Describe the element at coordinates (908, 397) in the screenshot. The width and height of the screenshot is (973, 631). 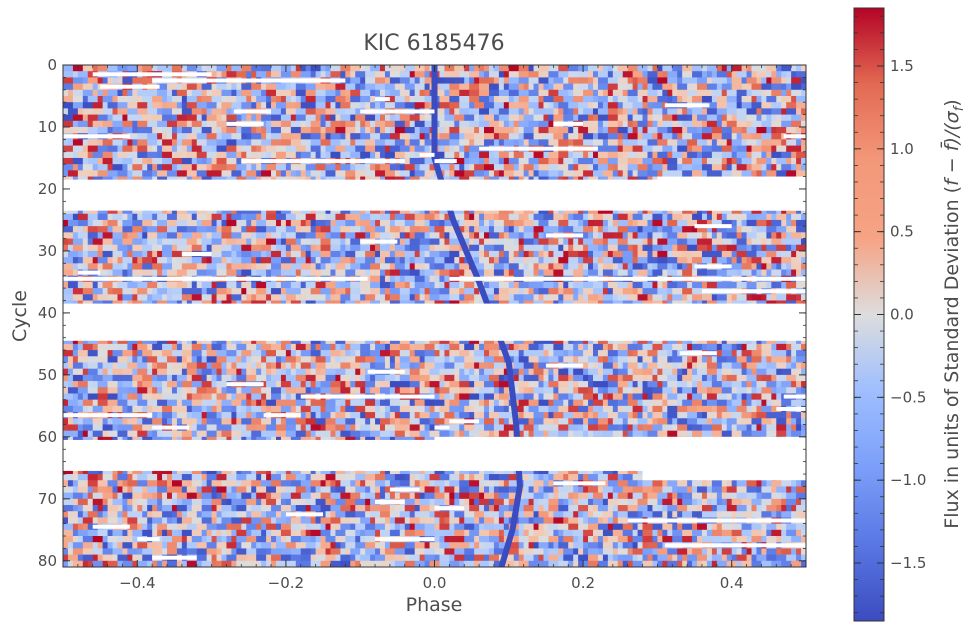
I see `colorbar-tick-label: −0.5` at that location.